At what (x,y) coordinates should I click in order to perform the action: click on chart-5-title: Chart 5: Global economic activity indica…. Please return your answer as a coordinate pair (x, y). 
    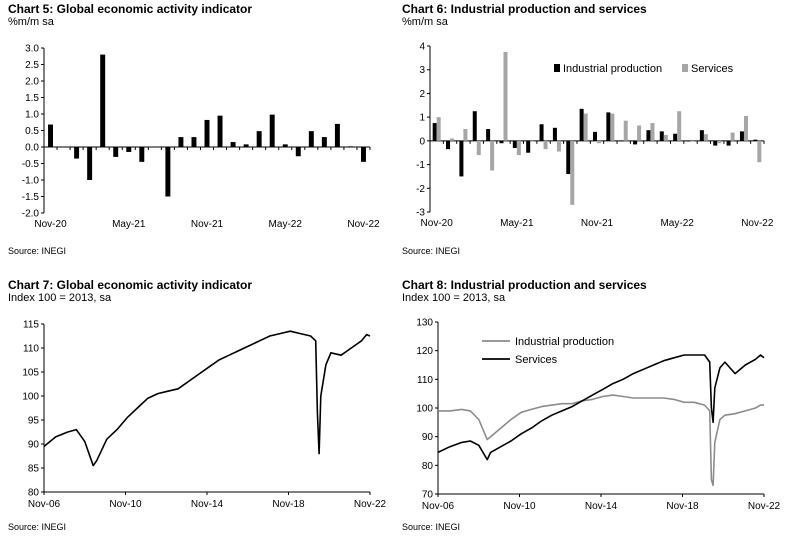
    Looking at the image, I should click on (130, 9).